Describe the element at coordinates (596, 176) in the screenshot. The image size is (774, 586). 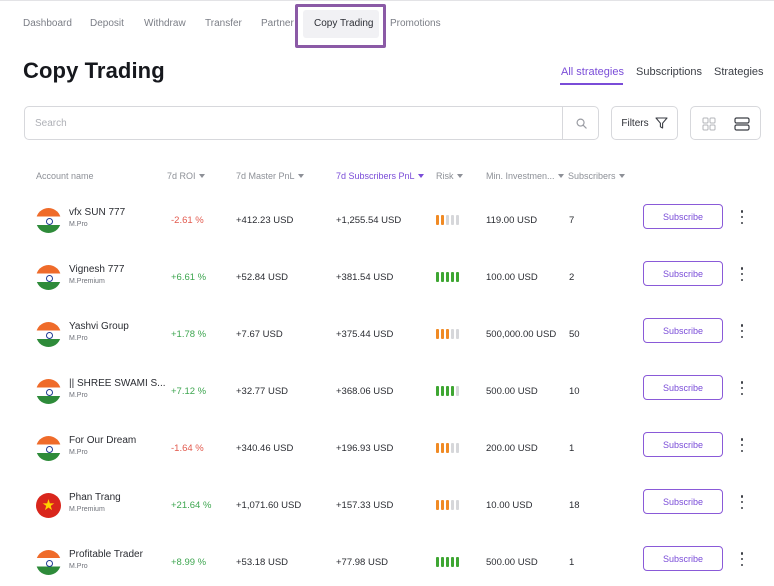
I see `column-header-subscribers: Subscribers` at that location.